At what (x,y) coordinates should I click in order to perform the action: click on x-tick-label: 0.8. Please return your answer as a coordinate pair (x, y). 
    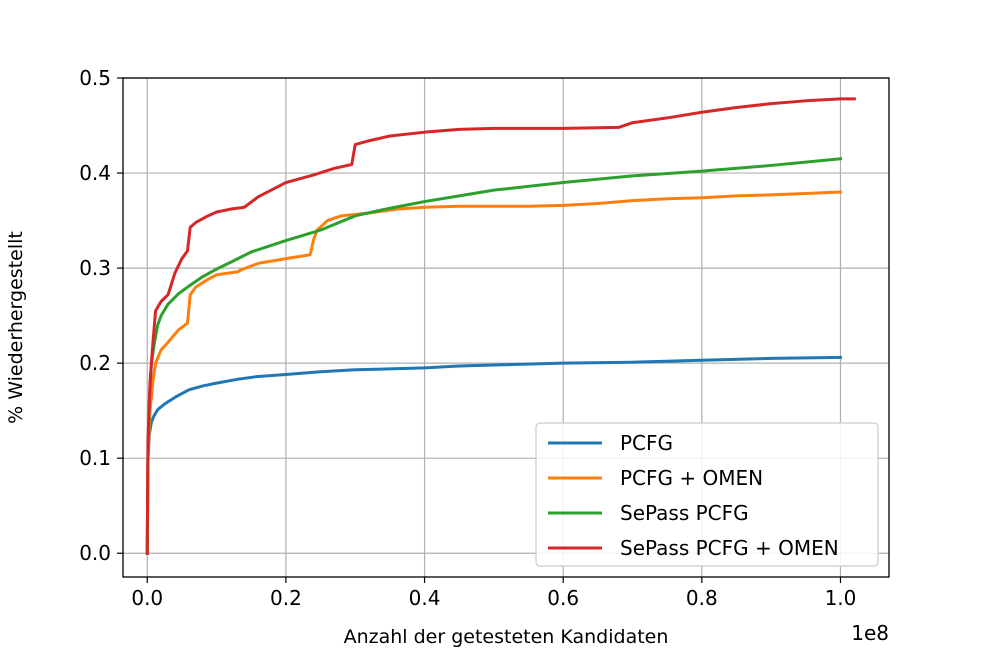
    Looking at the image, I should click on (702, 598).